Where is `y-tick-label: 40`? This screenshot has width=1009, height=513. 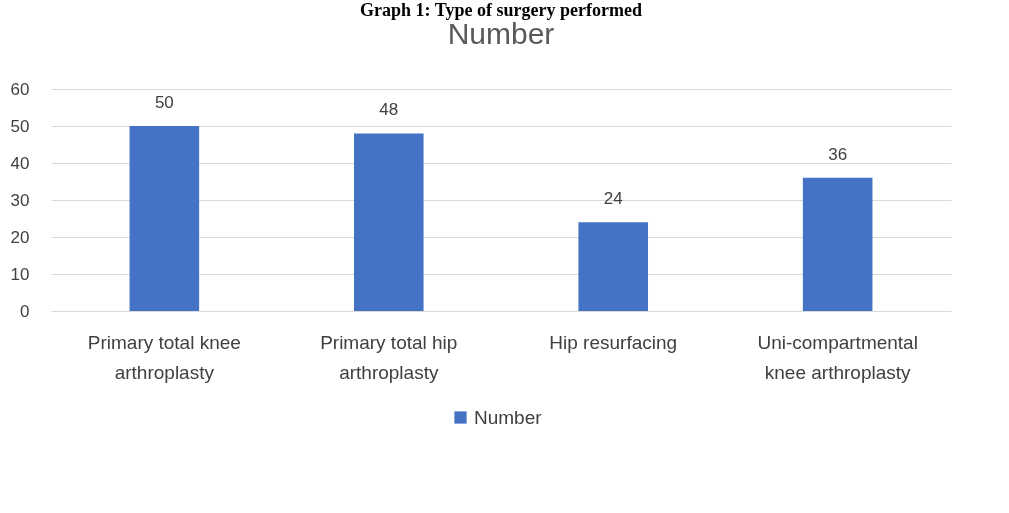 y-tick-label: 40 is located at coordinates (20, 163).